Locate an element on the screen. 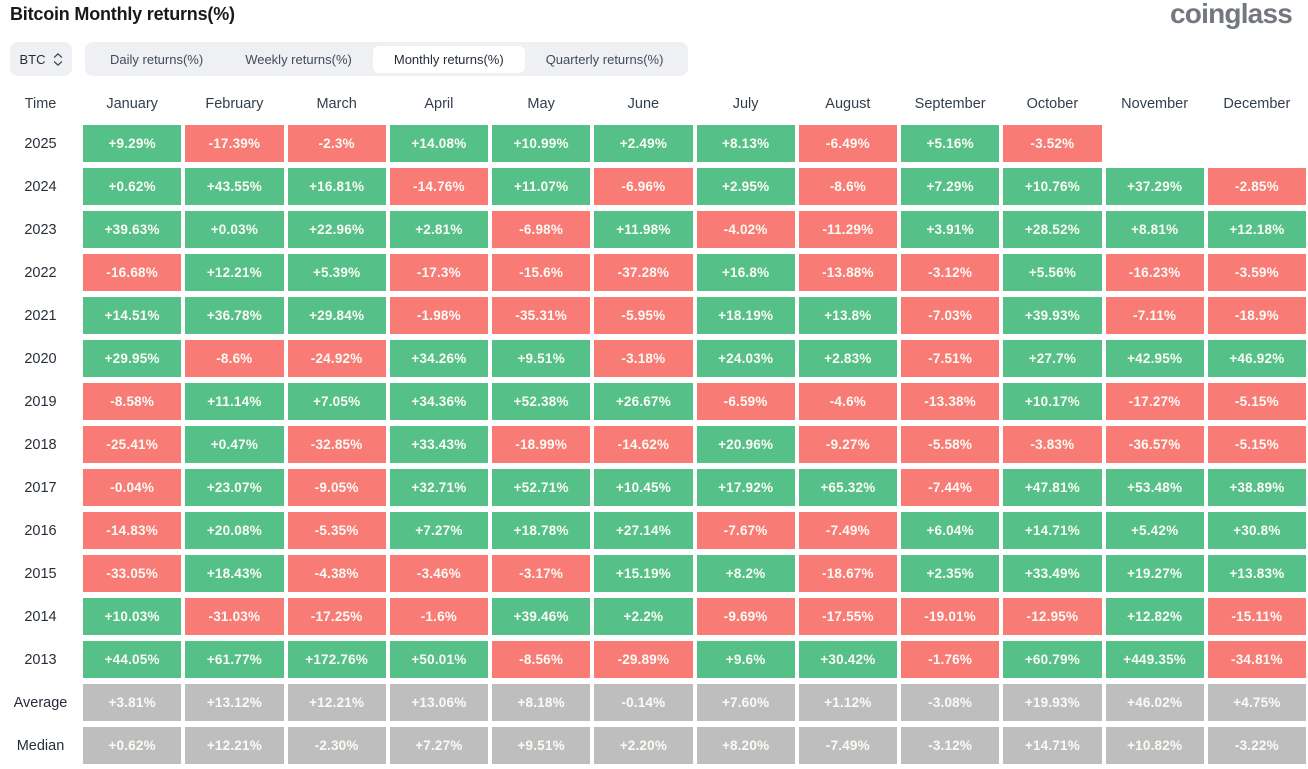 The image size is (1308, 769). column-header-november: November is located at coordinates (1155, 103).